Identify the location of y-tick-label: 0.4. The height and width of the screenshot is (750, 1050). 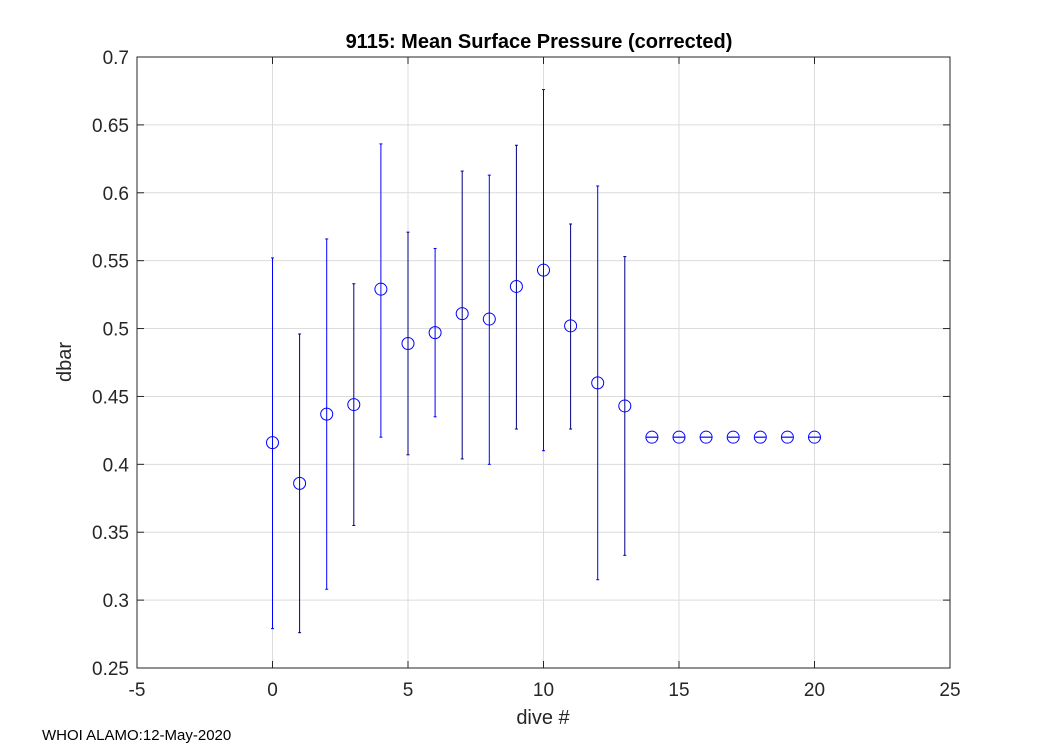
(116, 465).